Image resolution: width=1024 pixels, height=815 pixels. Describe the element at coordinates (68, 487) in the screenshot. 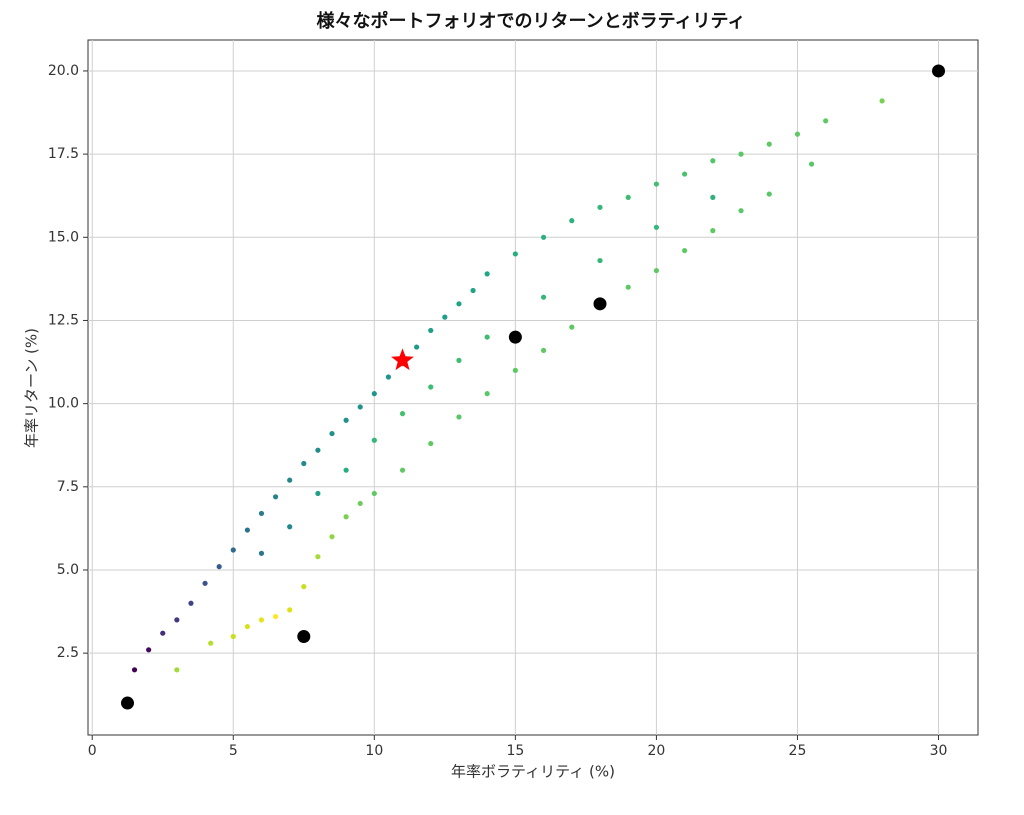

I see `y-tick-label: 7.5` at that location.